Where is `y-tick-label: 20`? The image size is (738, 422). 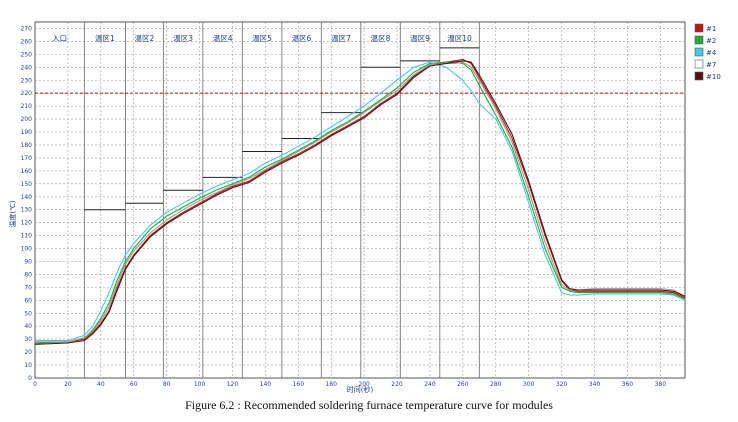
y-tick-label: 20 is located at coordinates (28, 352).